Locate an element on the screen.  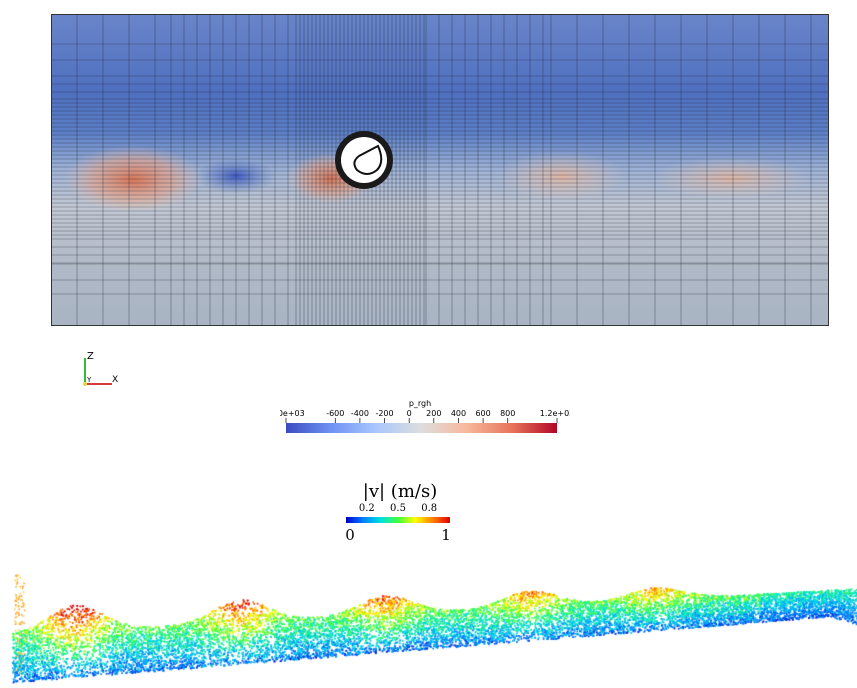
vmag-tick-label: 0.8 is located at coordinates (429, 508).